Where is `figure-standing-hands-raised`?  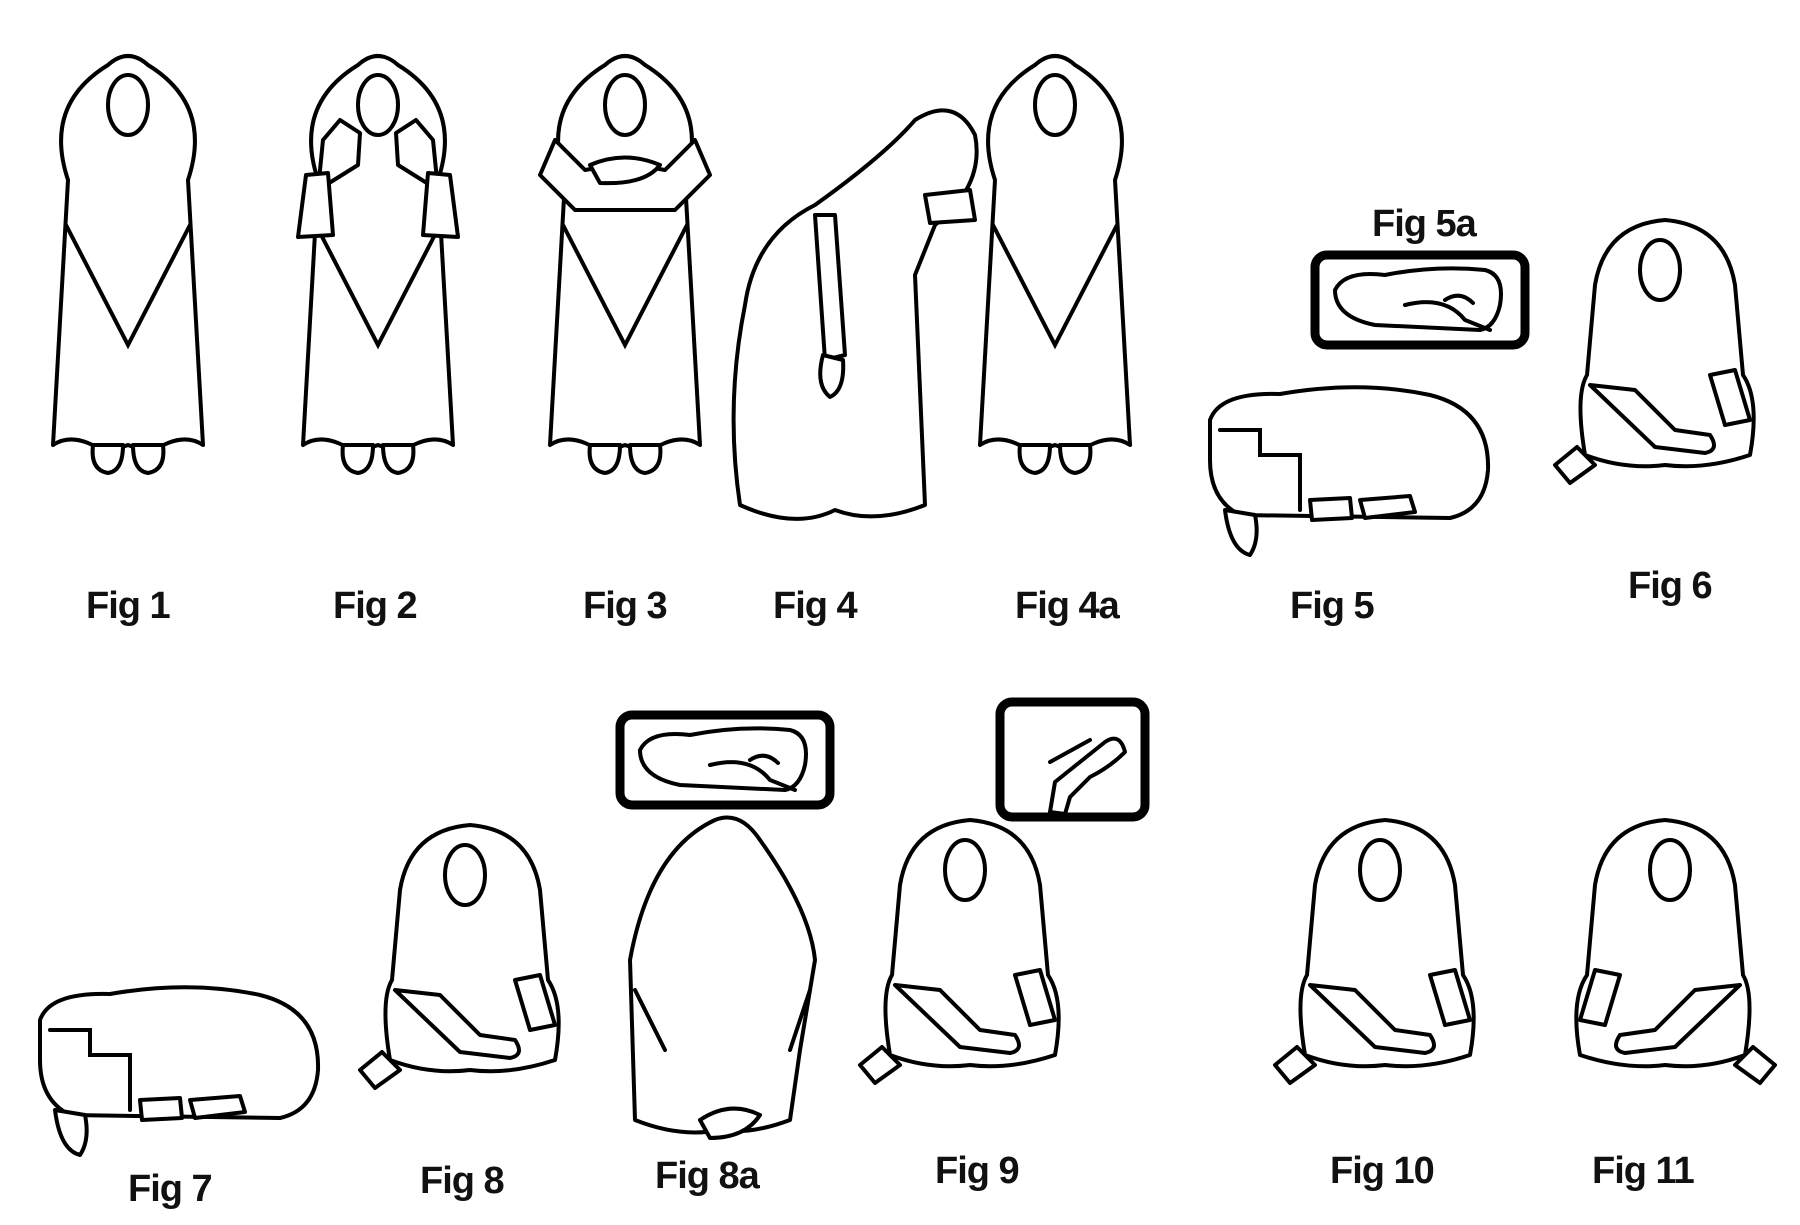 figure-standing-hands-raised is located at coordinates (378, 264).